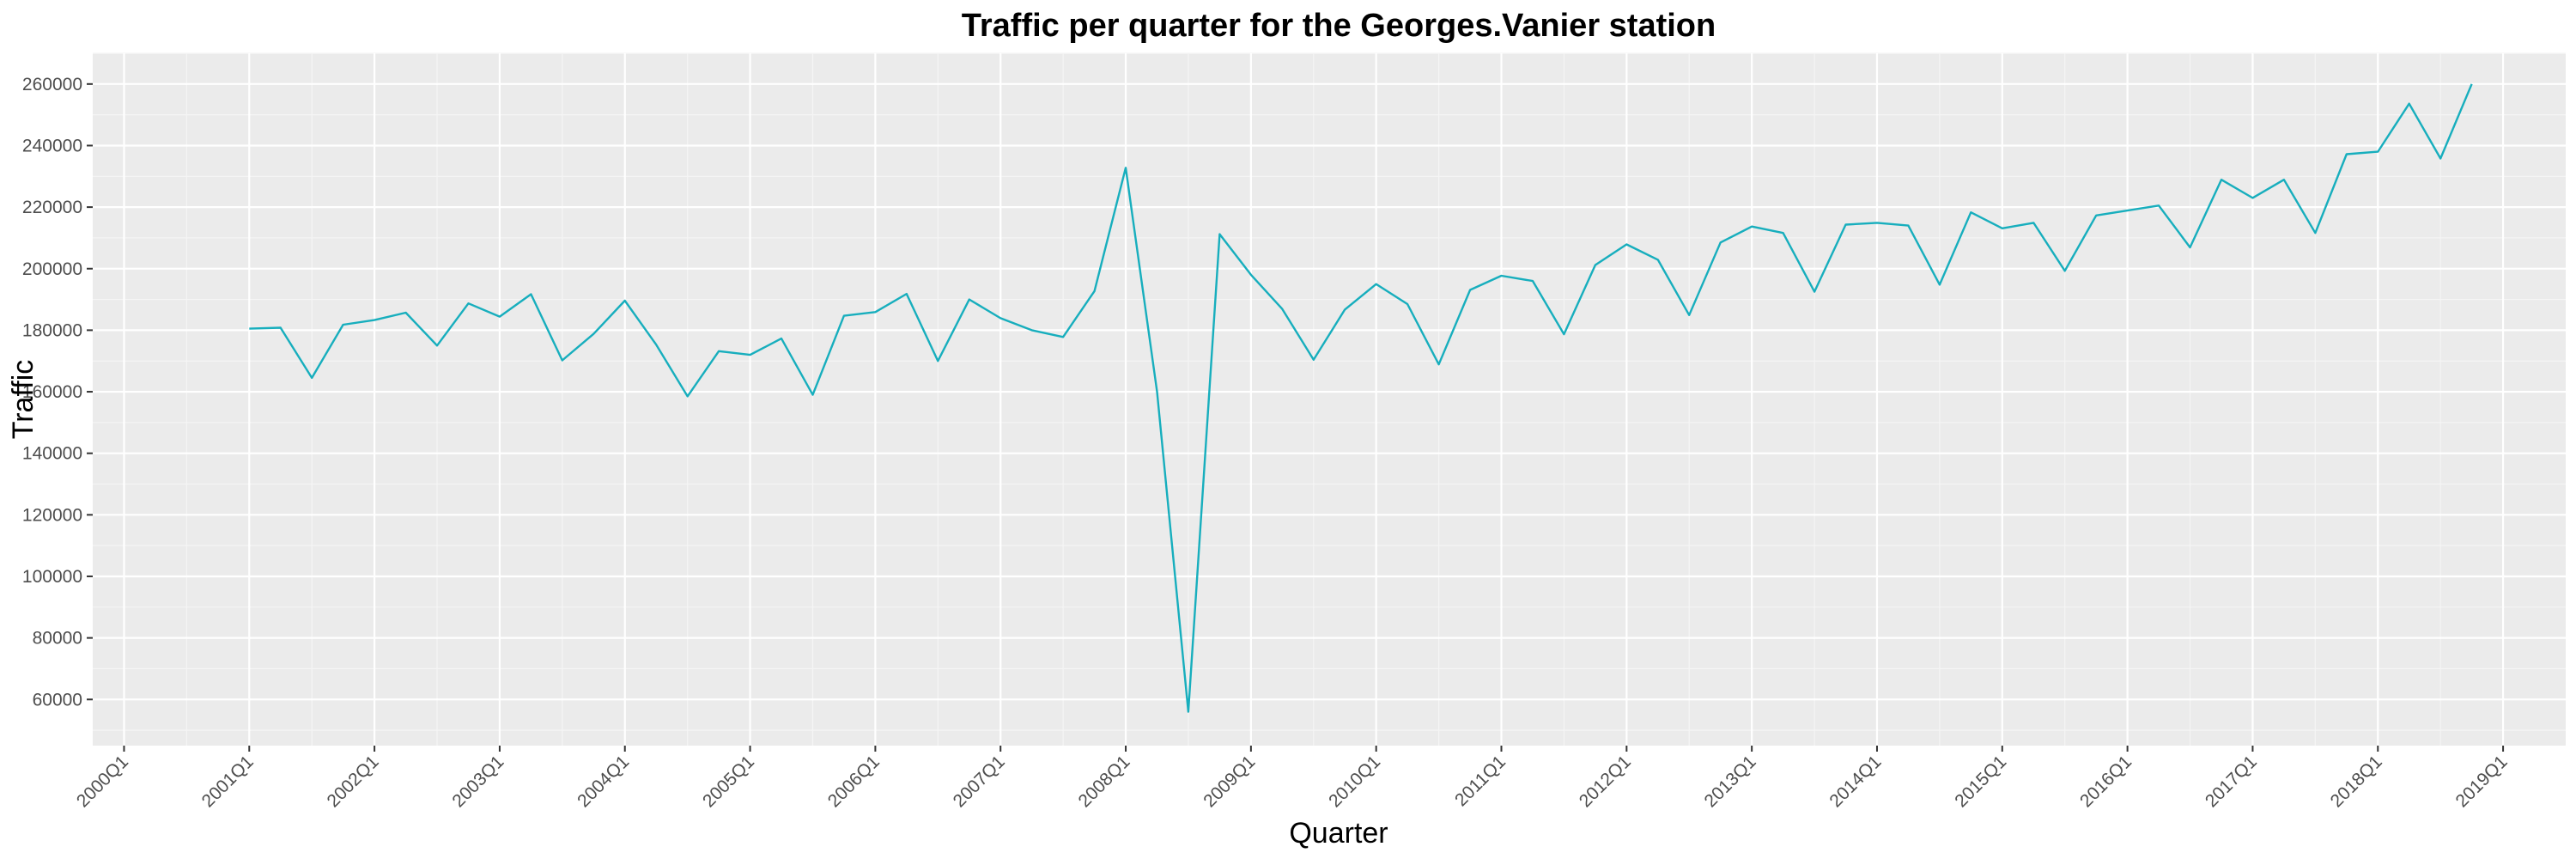  I want to click on x-tick-label: 2014Q1, so click(1856, 781).